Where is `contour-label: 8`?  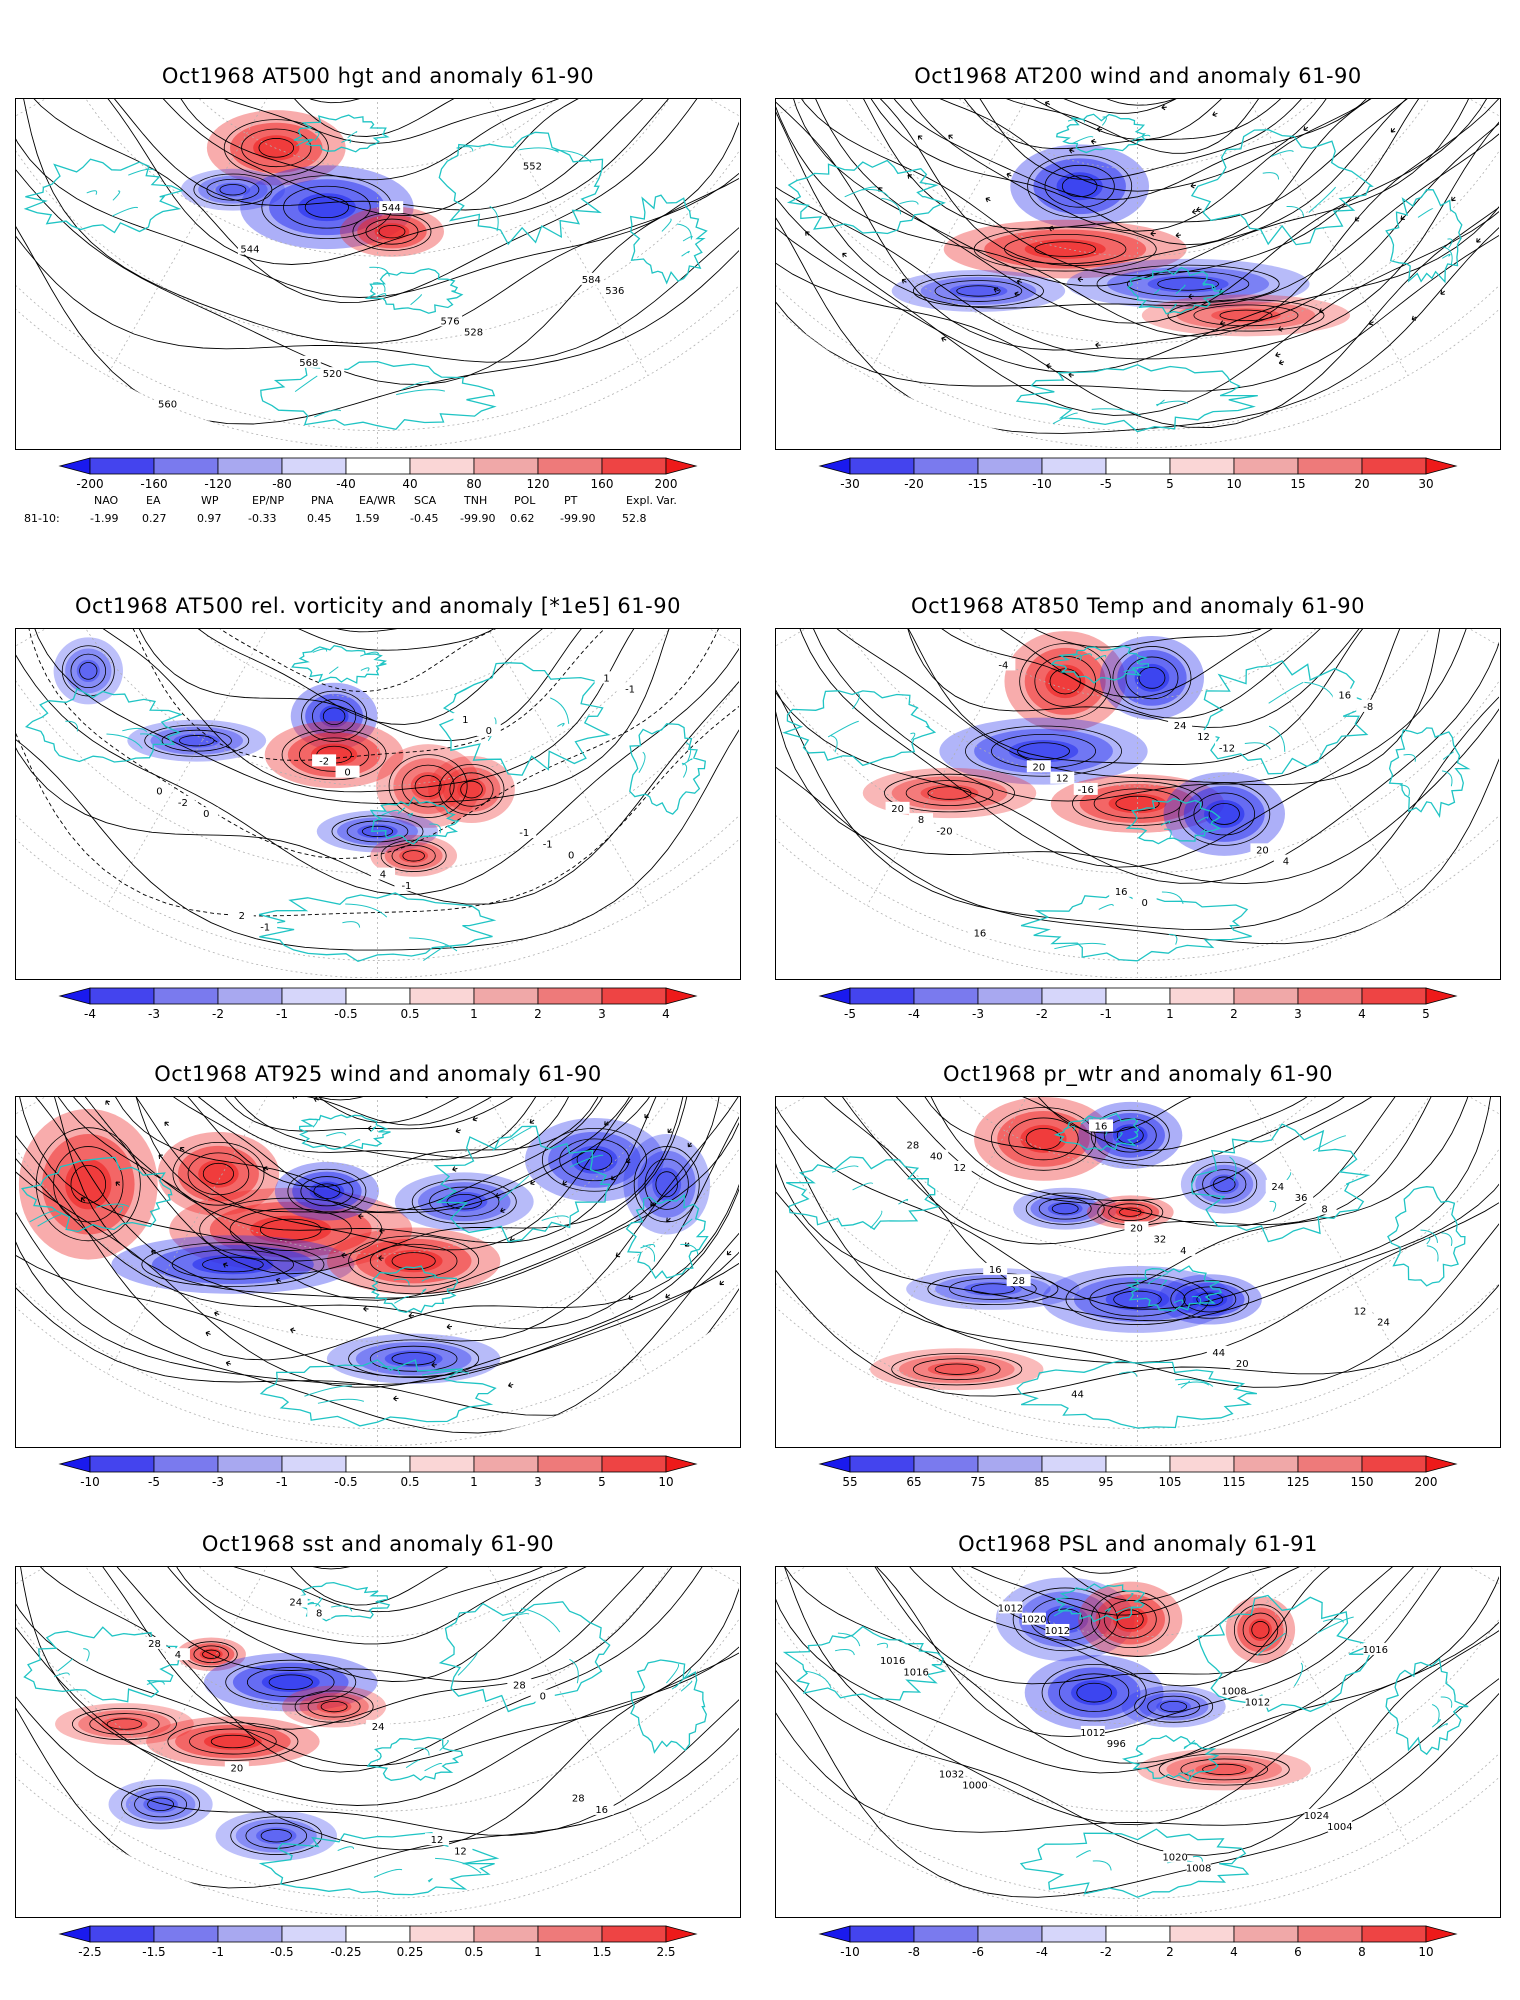
contour-label: 8 is located at coordinates (319, 1614).